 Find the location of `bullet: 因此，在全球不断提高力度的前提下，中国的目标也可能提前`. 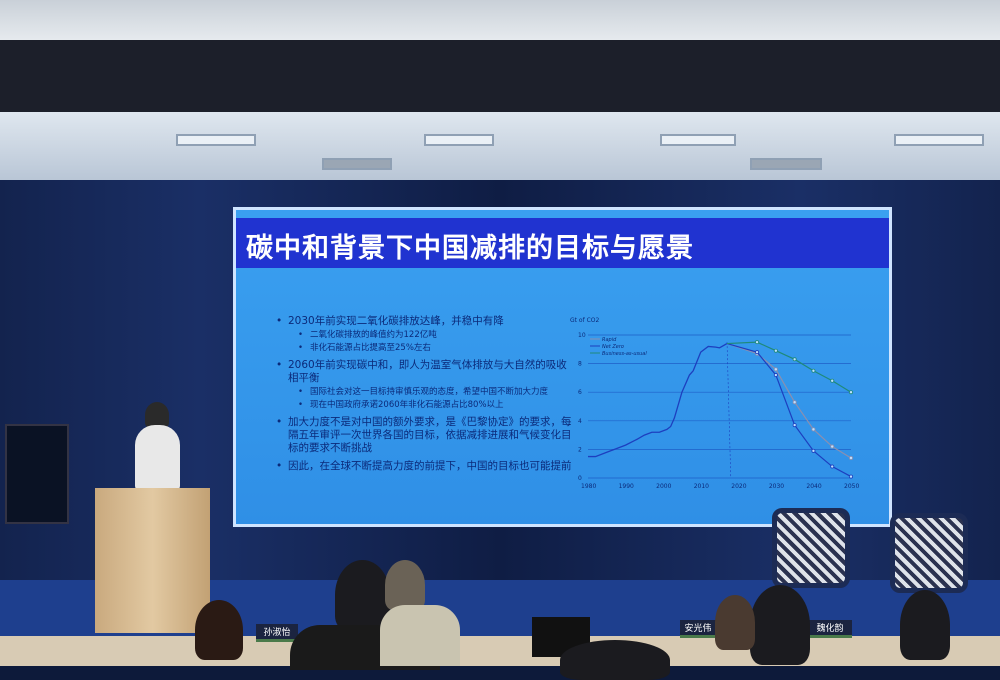

bullet: 因此，在全球不断提高力度的前提下，中国的目标也可能提前 is located at coordinates (426, 466).